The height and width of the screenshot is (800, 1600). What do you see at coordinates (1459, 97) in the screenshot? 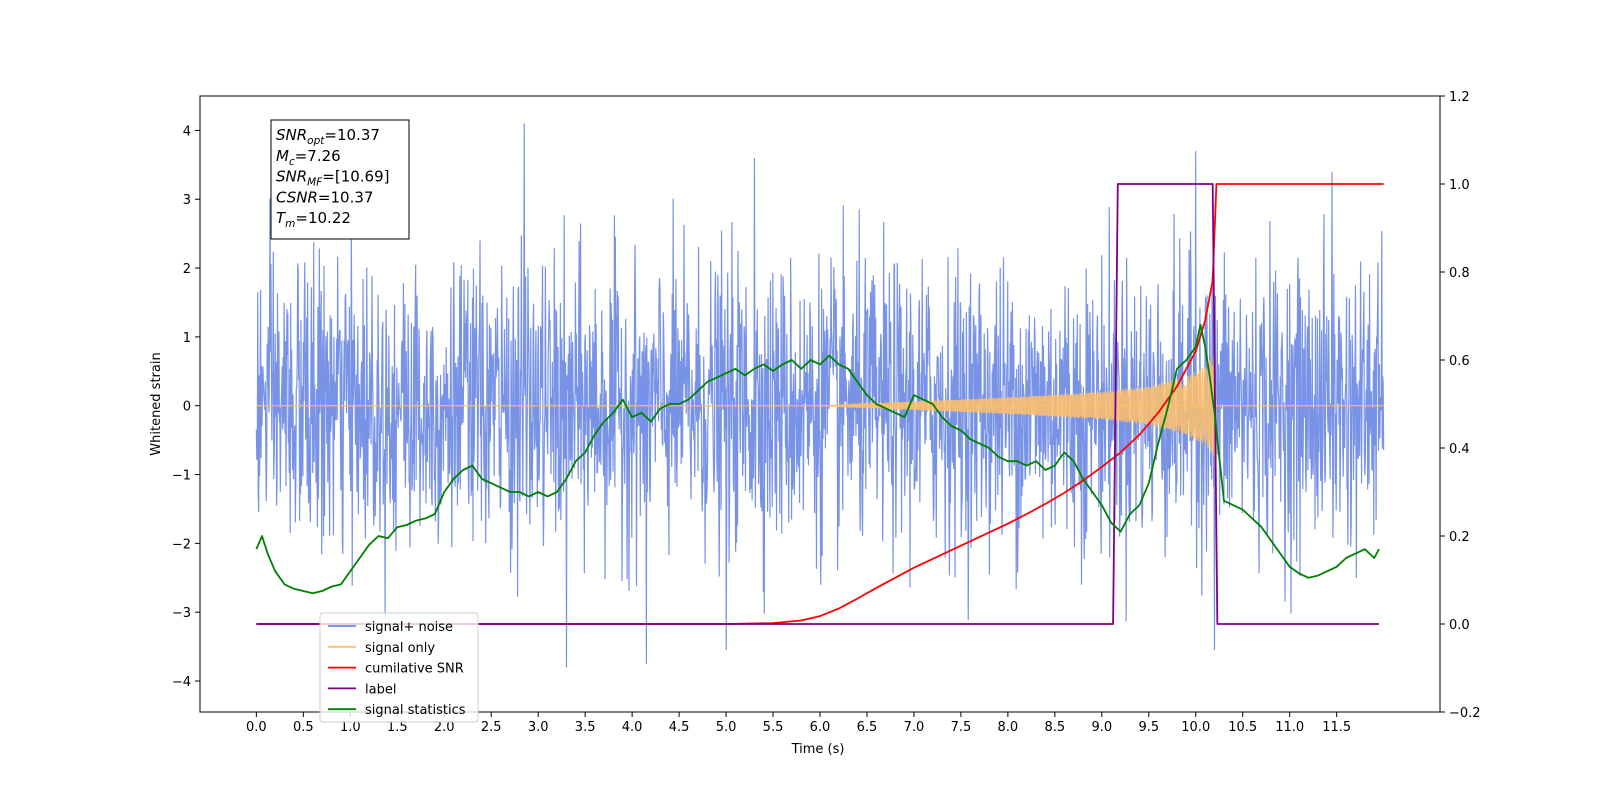
I see `y-right-tick-label: 1.2` at bounding box center [1459, 97].